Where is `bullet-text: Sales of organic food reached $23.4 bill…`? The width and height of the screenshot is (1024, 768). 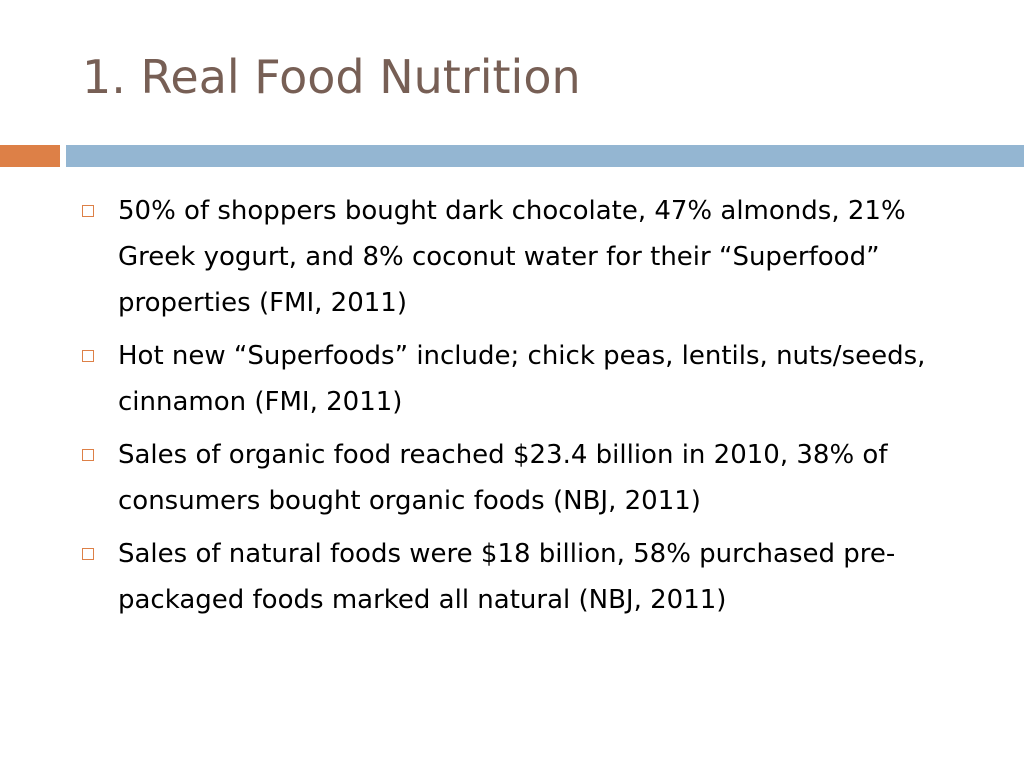
bullet-text: Sales of organic food reached $23.4 bill… is located at coordinates (503, 478).